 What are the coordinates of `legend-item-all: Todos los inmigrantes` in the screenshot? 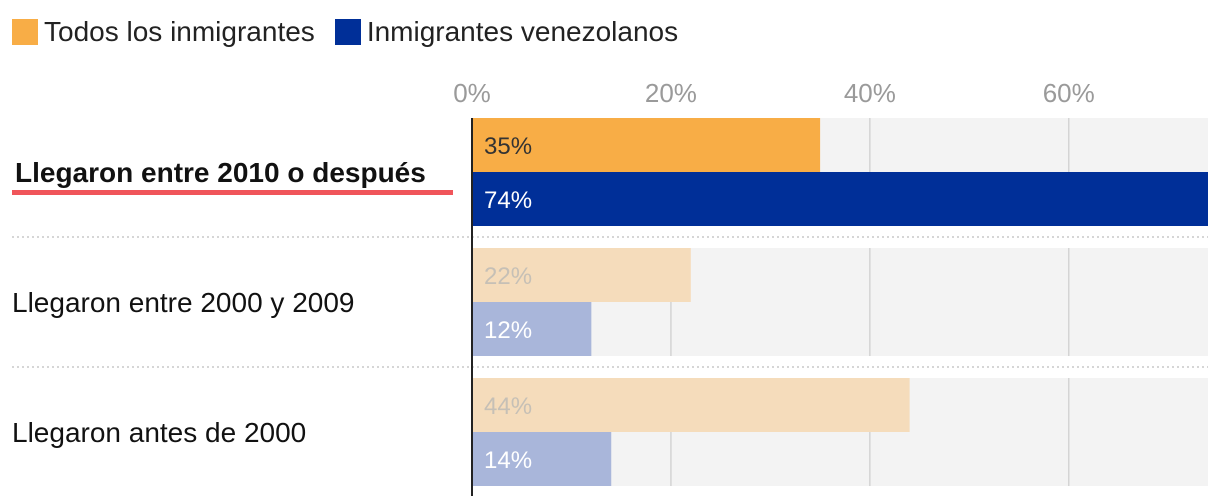 It's located at (163, 32).